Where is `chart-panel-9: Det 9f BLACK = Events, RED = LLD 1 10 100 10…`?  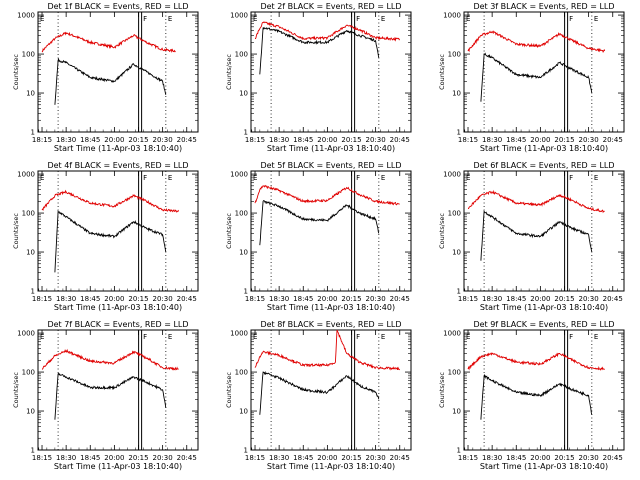 chart-panel-9: Det 9f BLACK = Events, RED = LLD 1 10 100 10… is located at coordinates (531, 395).